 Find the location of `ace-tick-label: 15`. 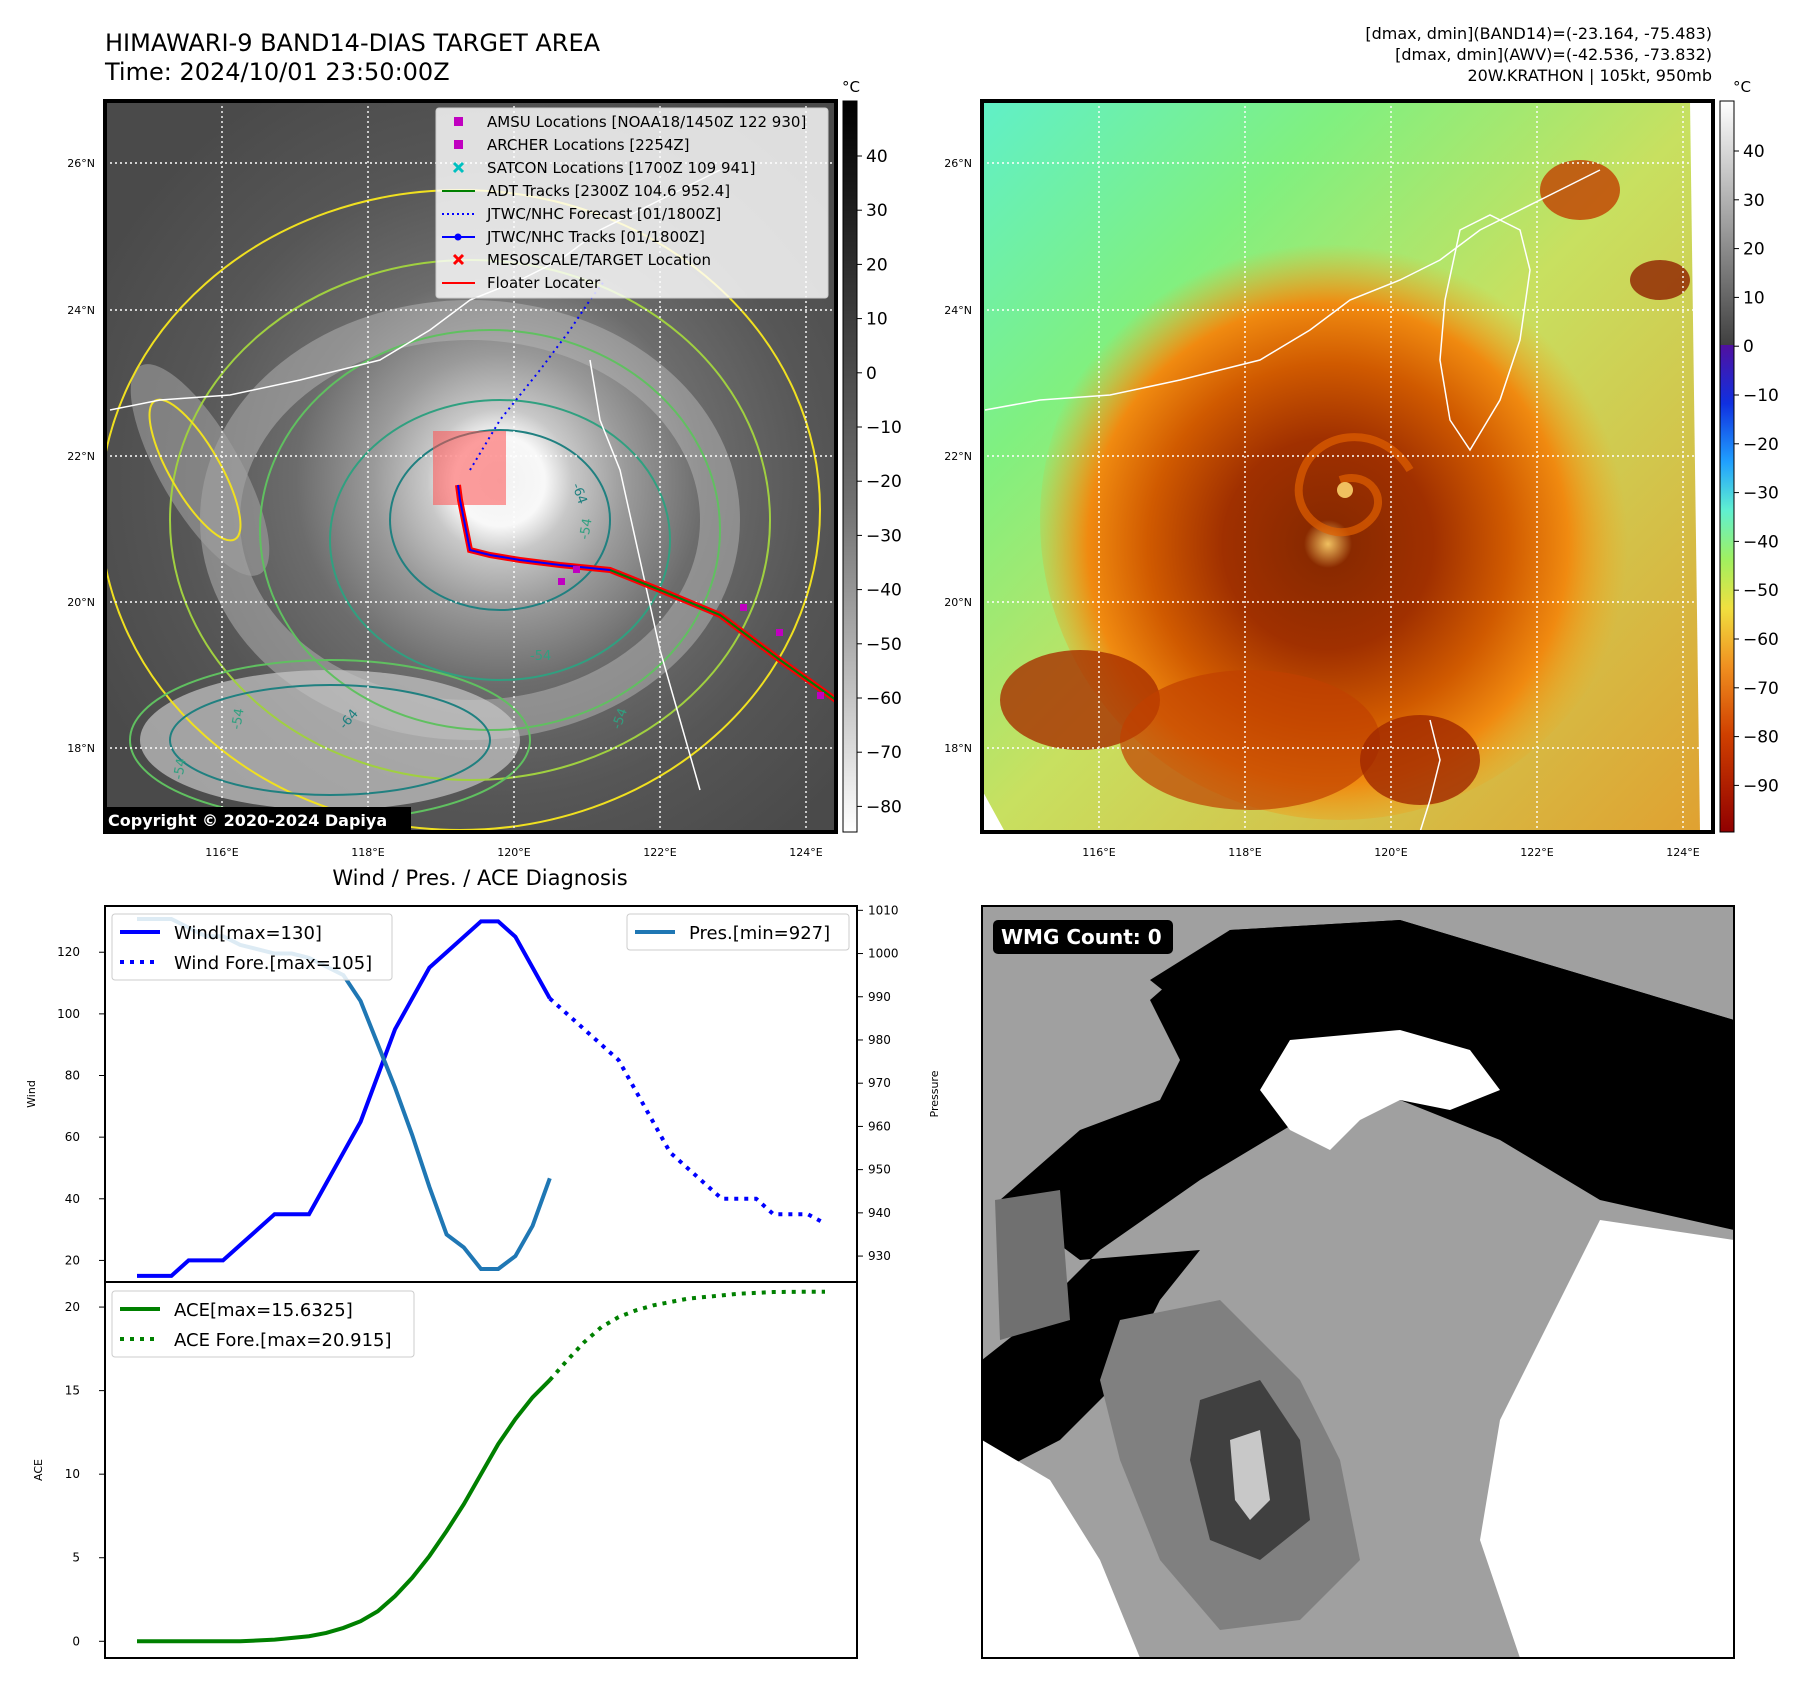

ace-tick-label: 15 is located at coordinates (72, 1391).